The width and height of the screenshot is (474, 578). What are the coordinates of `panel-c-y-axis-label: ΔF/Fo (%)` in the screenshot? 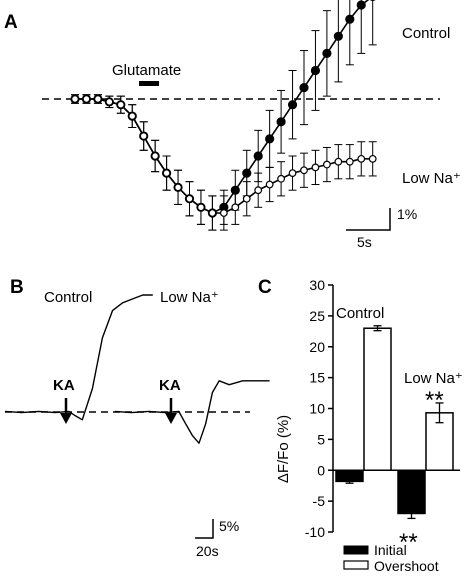 It's located at (283, 449).